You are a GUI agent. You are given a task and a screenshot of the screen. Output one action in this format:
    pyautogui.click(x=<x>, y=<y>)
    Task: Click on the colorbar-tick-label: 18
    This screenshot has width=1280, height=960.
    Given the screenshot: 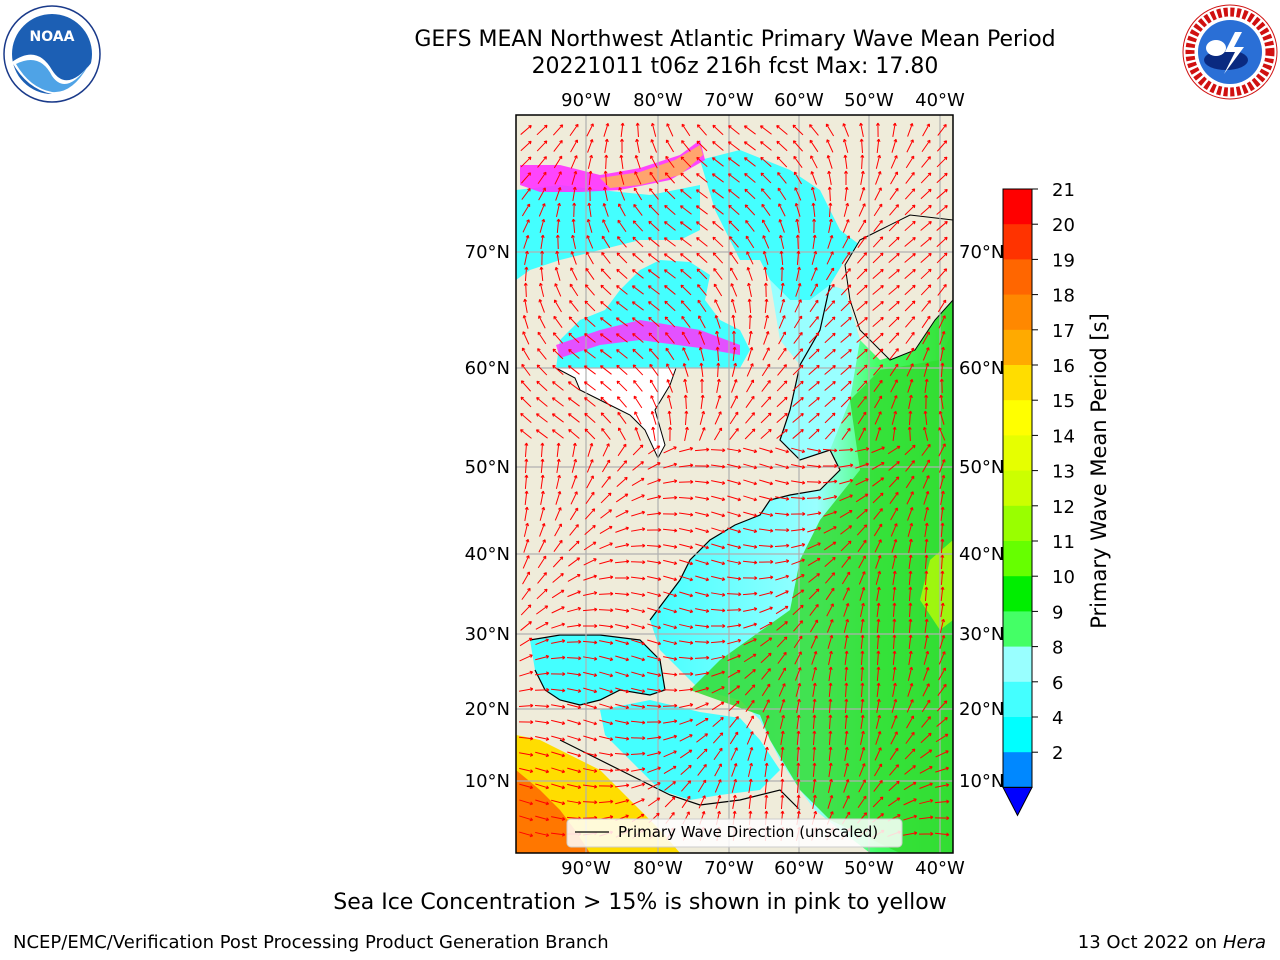 What is the action you would take?
    pyautogui.click(x=1063, y=296)
    